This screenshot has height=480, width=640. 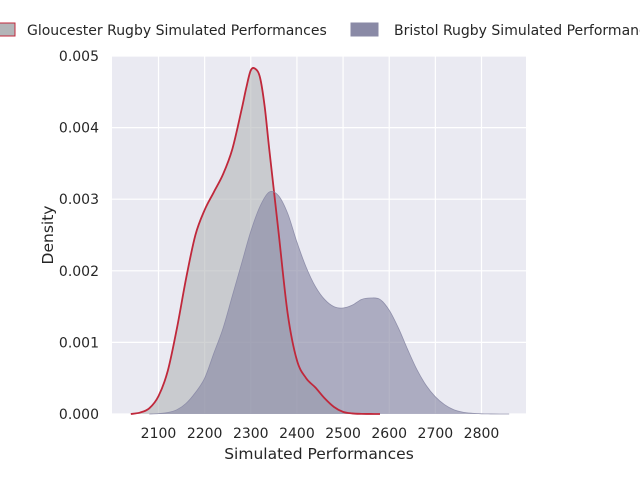 I want to click on x-tick-label-2400: 2400, so click(x=297, y=434).